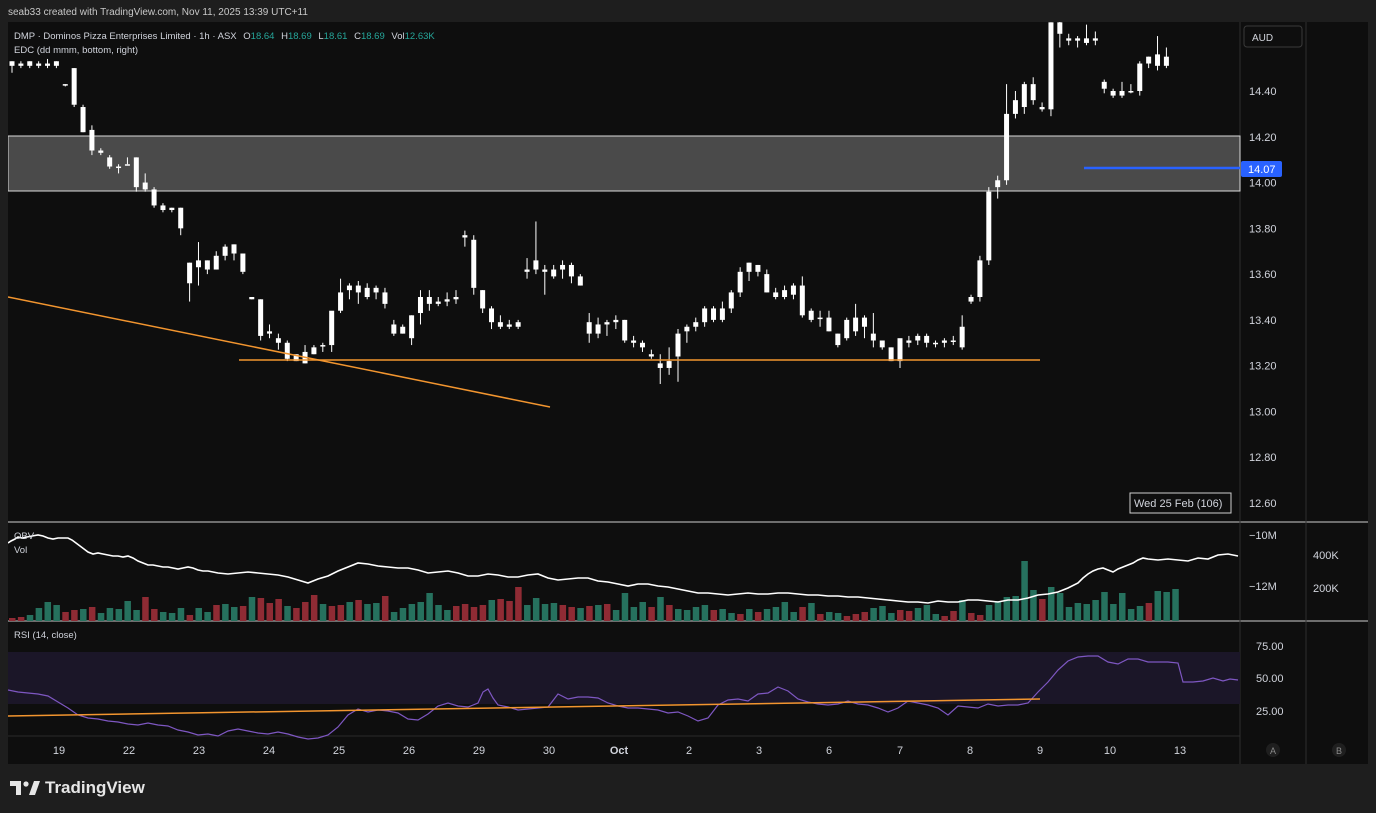  What do you see at coordinates (1180, 503) in the screenshot?
I see `date-range-box` at bounding box center [1180, 503].